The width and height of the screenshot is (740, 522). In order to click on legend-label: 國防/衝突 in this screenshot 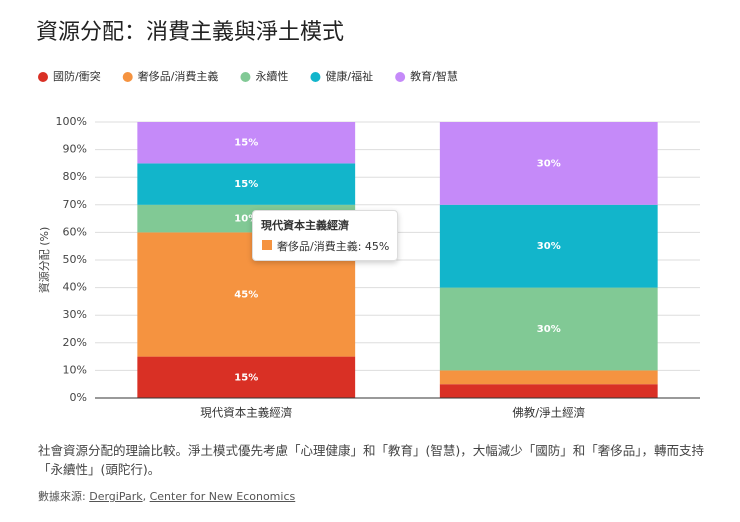, I will do `click(77, 76)`.